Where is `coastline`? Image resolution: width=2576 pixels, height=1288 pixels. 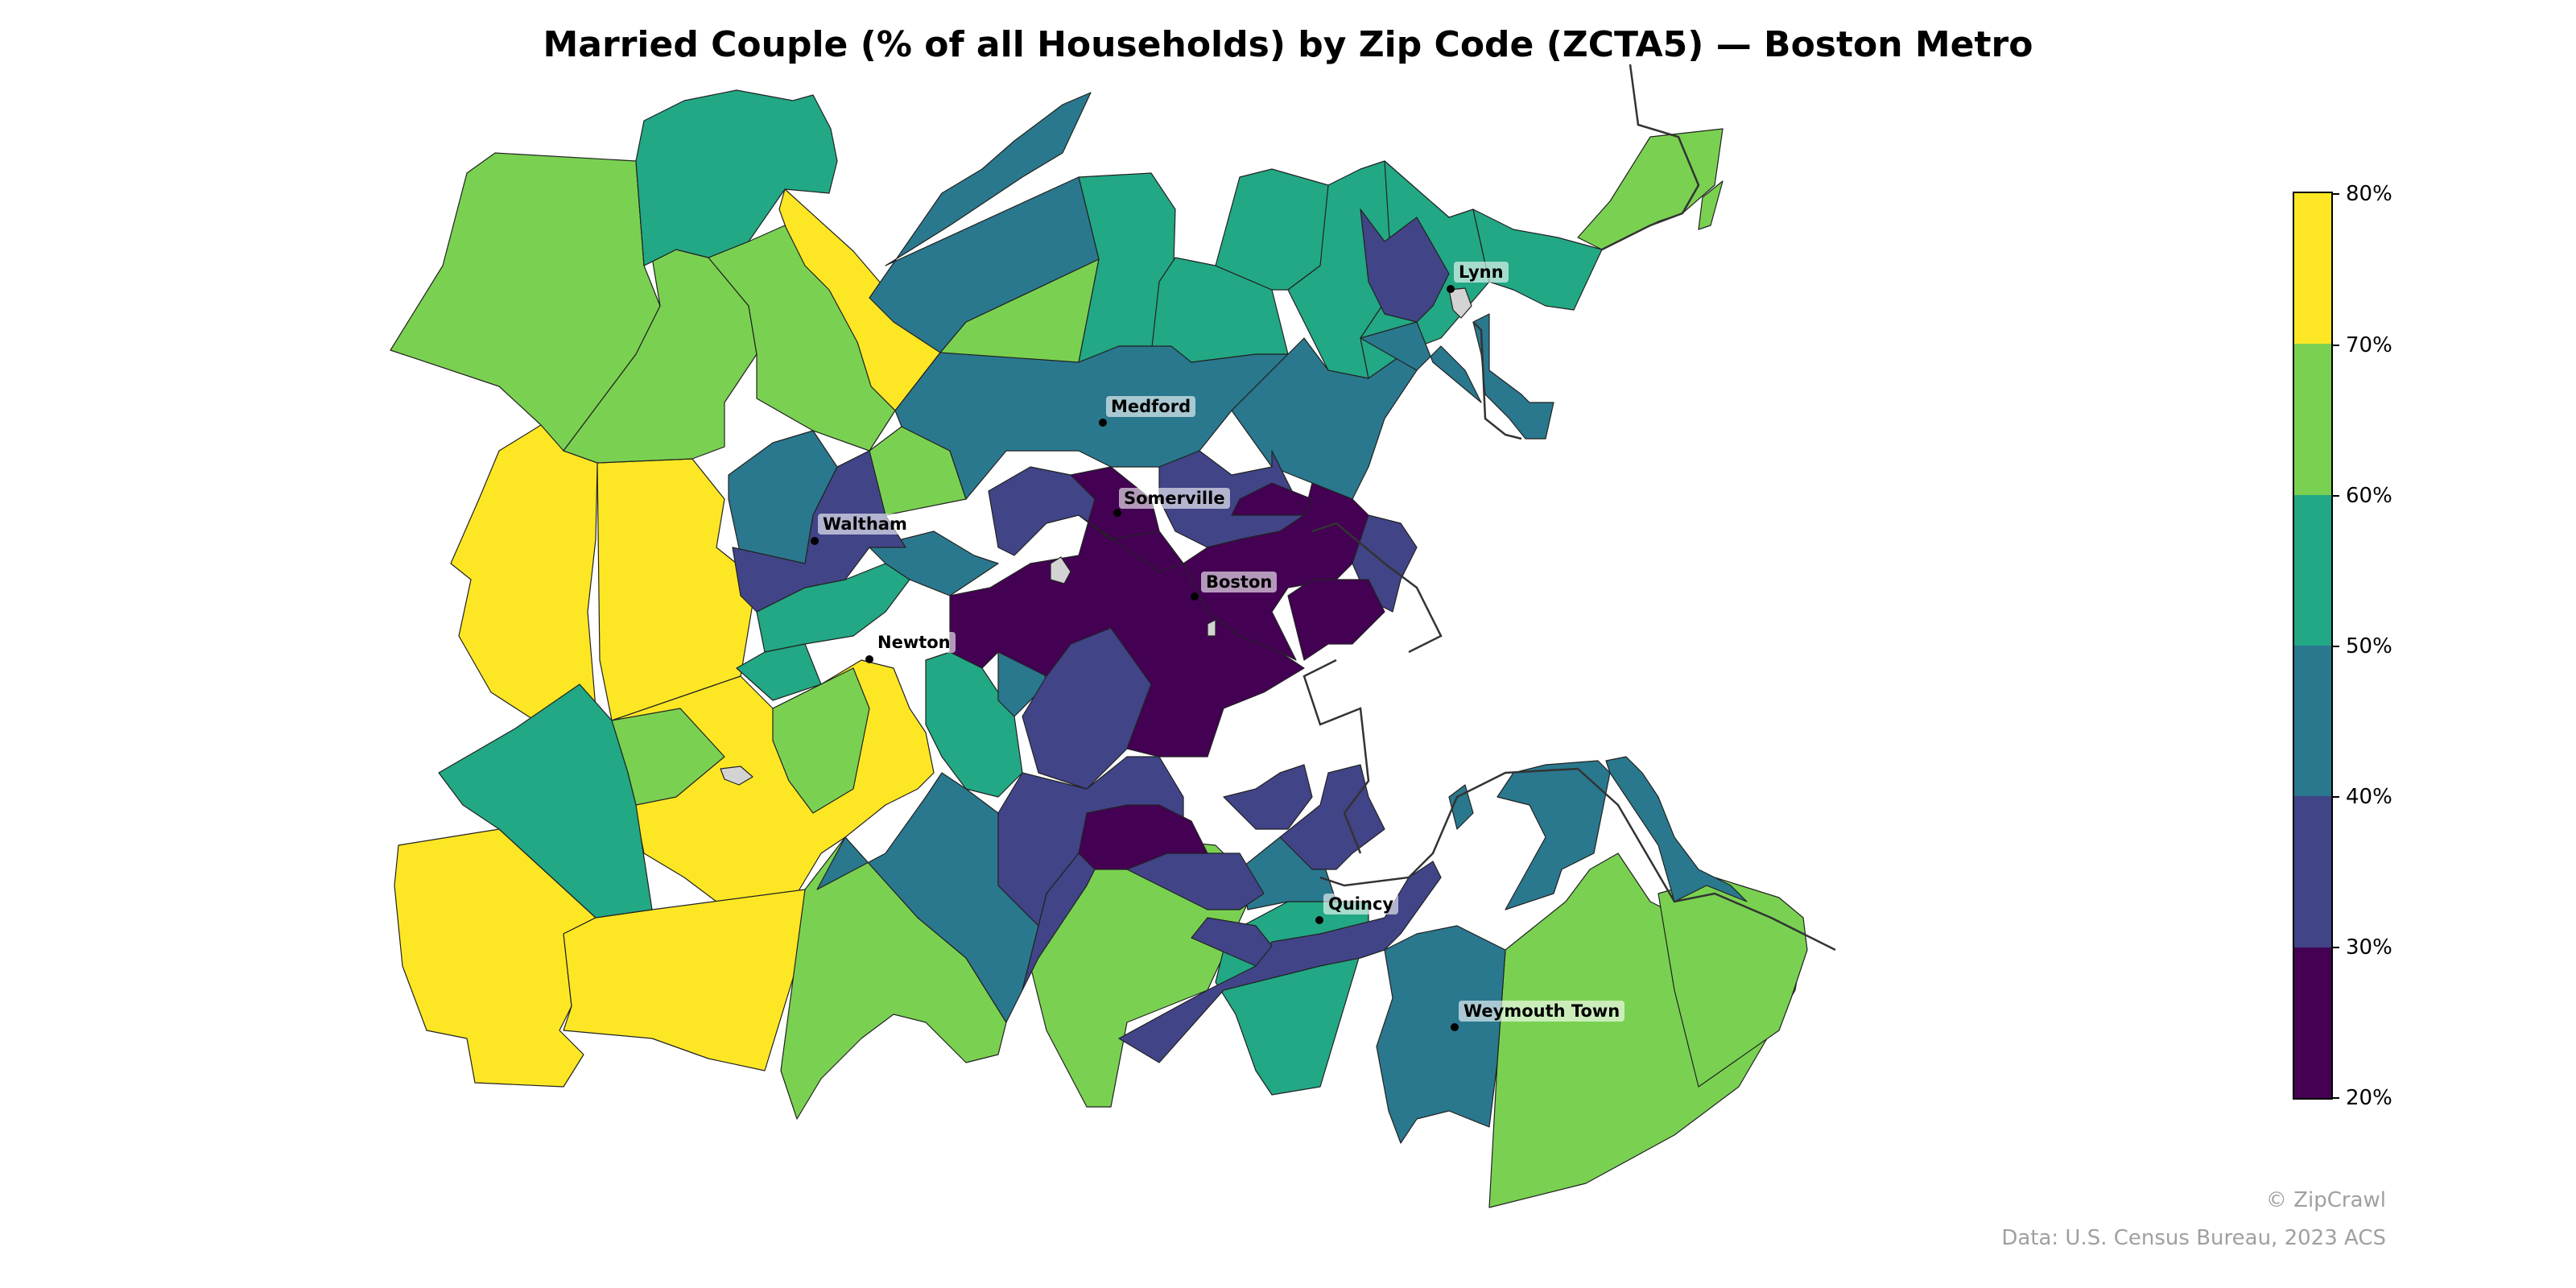
coastline is located at coordinates (1569, 508).